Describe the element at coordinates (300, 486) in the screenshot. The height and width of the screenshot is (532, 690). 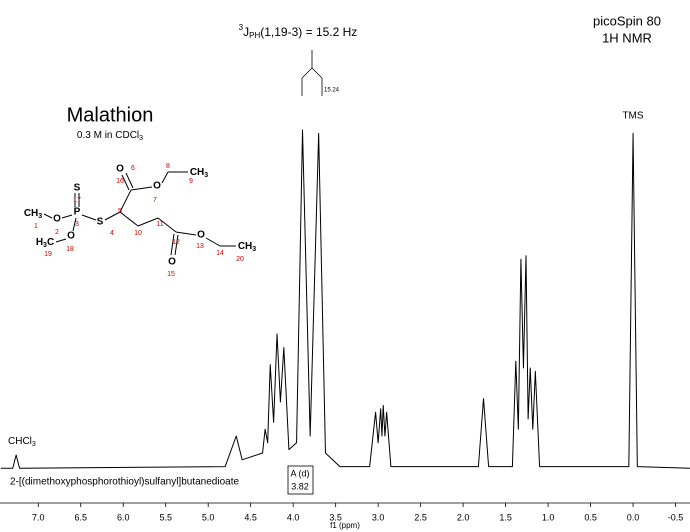
I see `integral-value: 3.82` at that location.